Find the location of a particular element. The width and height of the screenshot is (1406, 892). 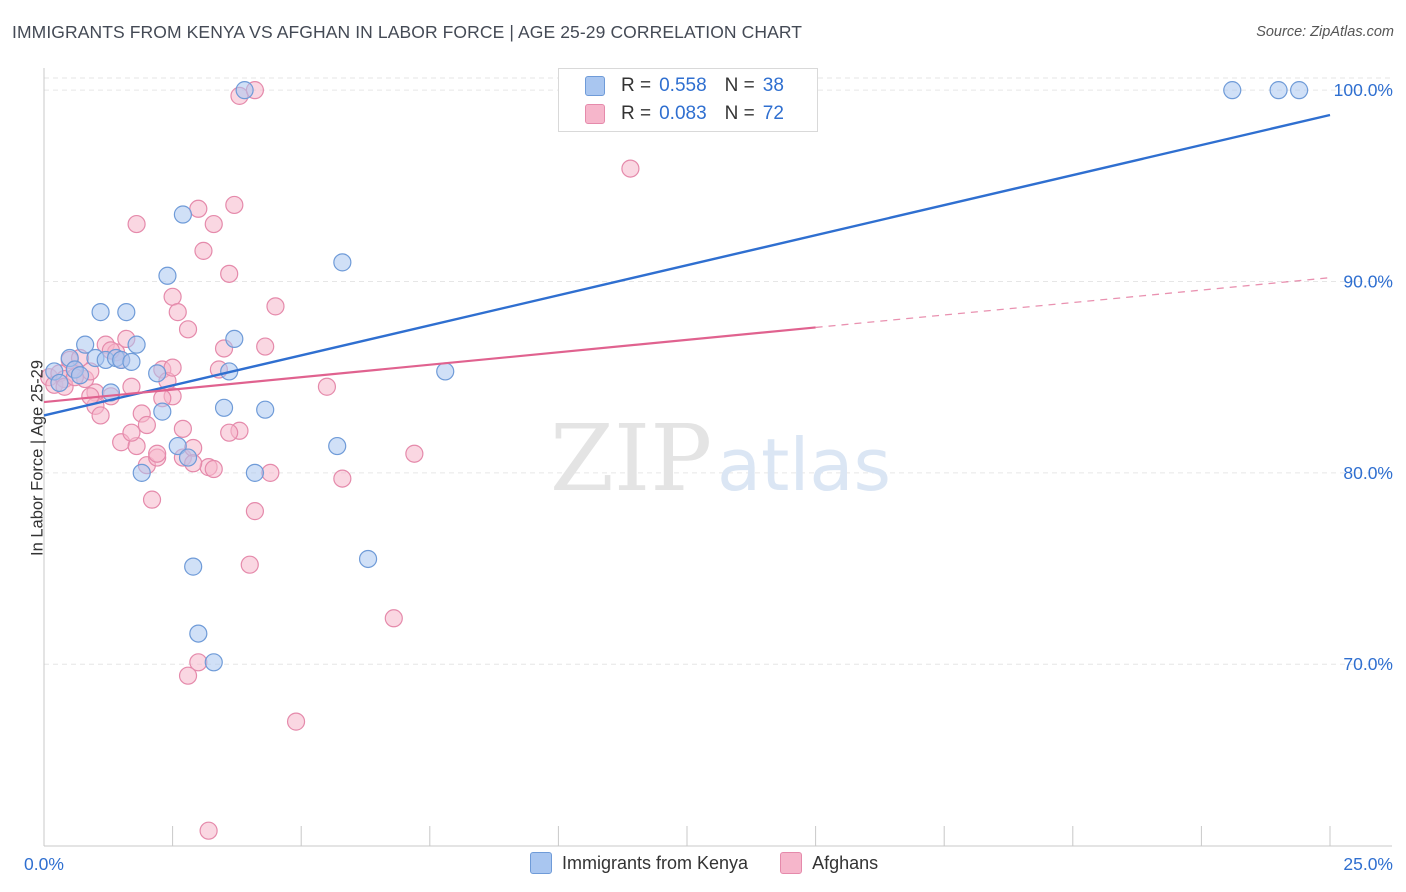

legend-row-afghan: R = 0.083 N = 72 is located at coordinates (684, 114).